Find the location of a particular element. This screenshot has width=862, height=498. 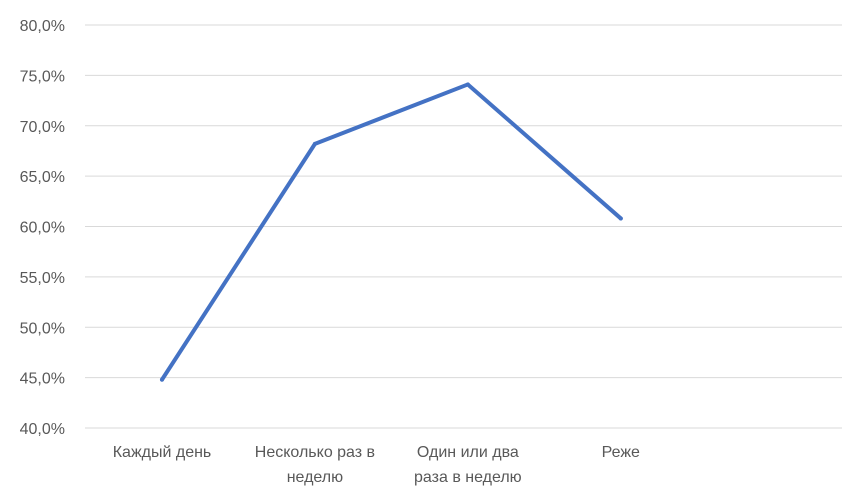

x-category-label: раза в неделю is located at coordinates (468, 477).